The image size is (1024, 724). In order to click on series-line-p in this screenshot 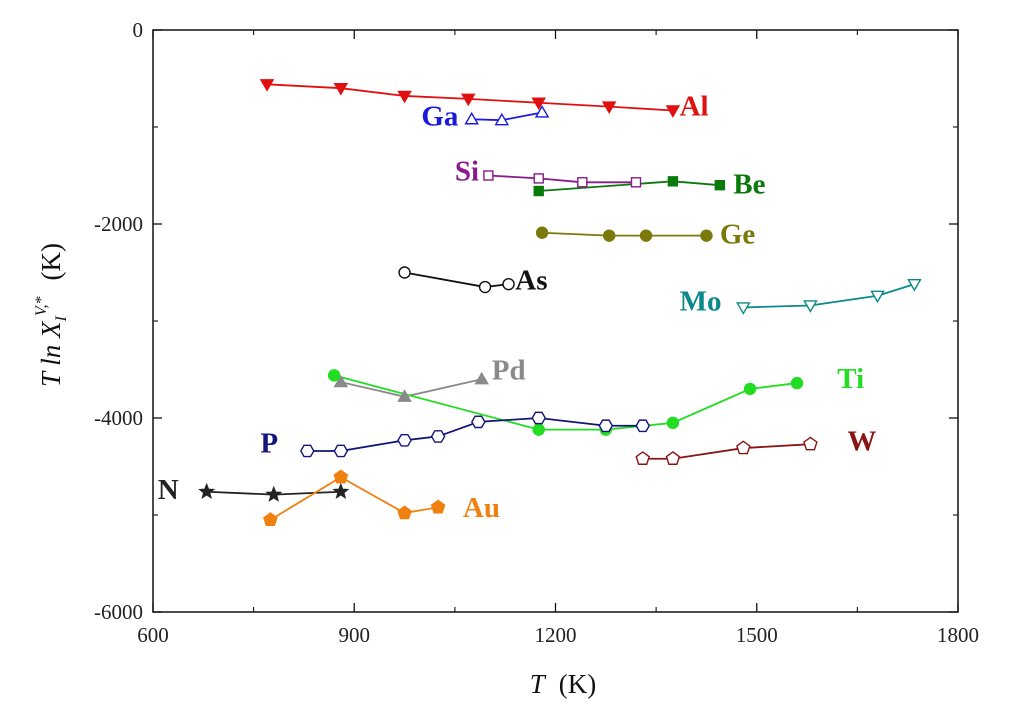, I will do `click(475, 434)`.